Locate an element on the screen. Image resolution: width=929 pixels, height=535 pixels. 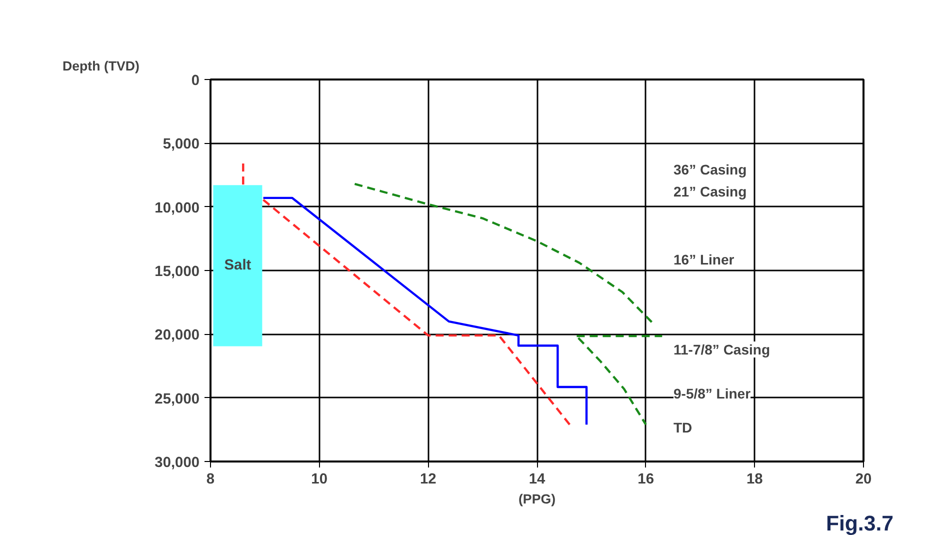
annotation: 9-5/8” Liner is located at coordinates (713, 394).